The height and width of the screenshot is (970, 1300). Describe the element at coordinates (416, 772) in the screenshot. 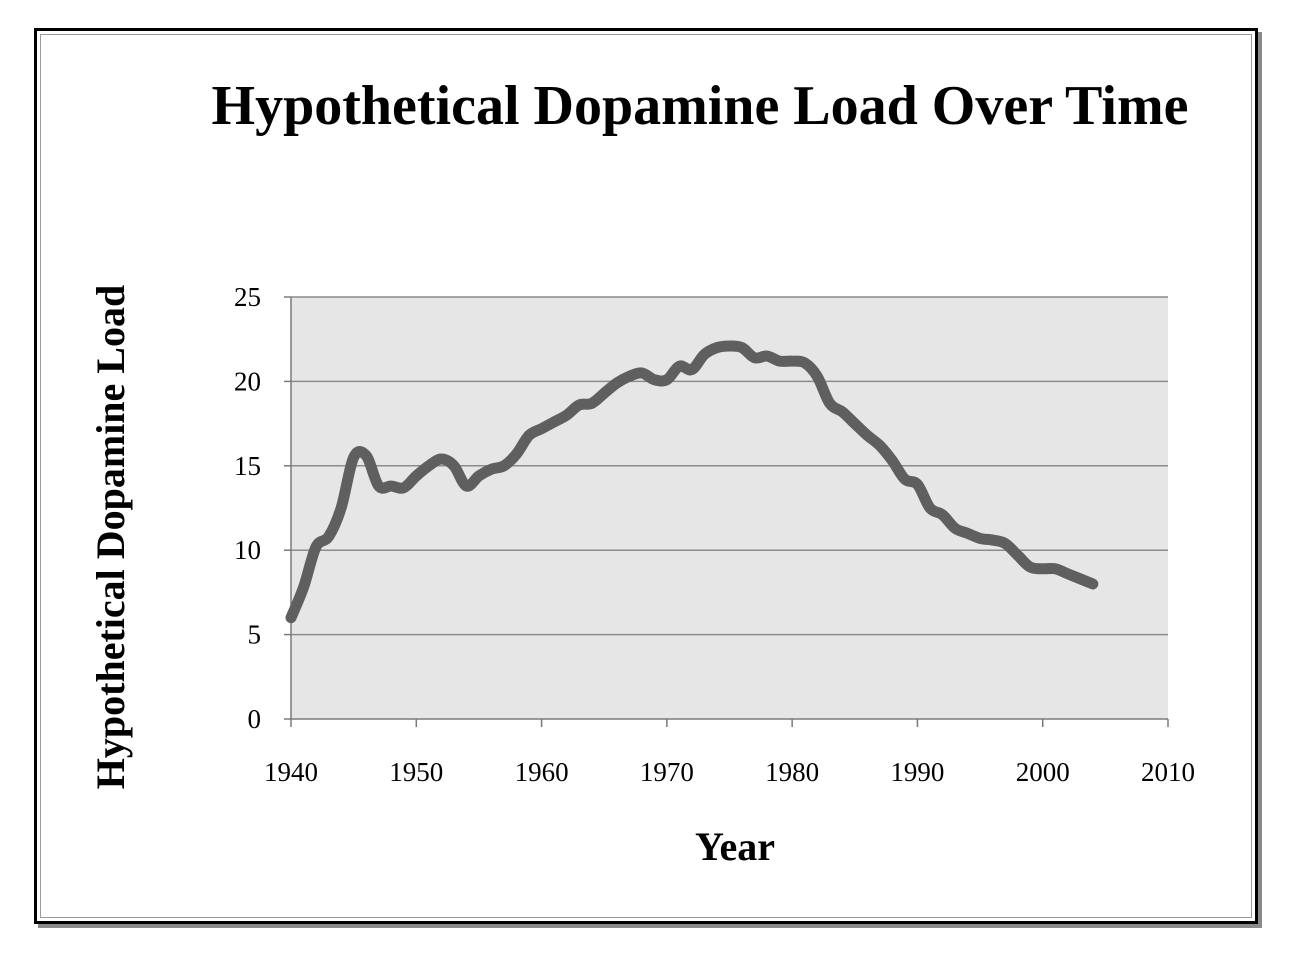

I see `x-tick-label: 1950` at that location.